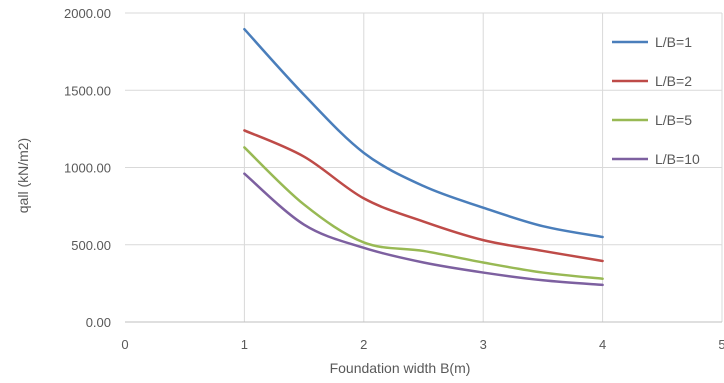 The height and width of the screenshot is (383, 724). I want to click on y-tick-label: 2000.00, so click(87, 13).